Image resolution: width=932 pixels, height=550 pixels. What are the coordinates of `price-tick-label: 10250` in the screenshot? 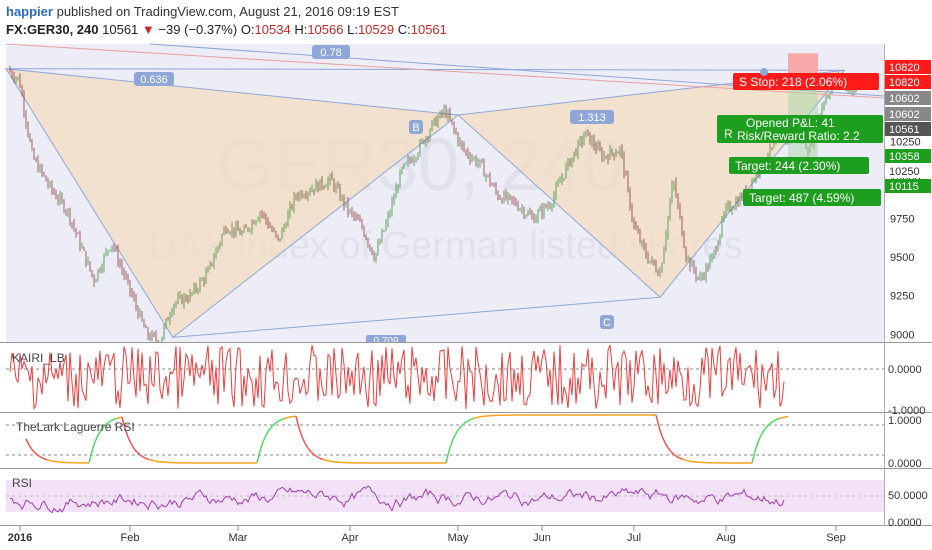 It's located at (905, 142).